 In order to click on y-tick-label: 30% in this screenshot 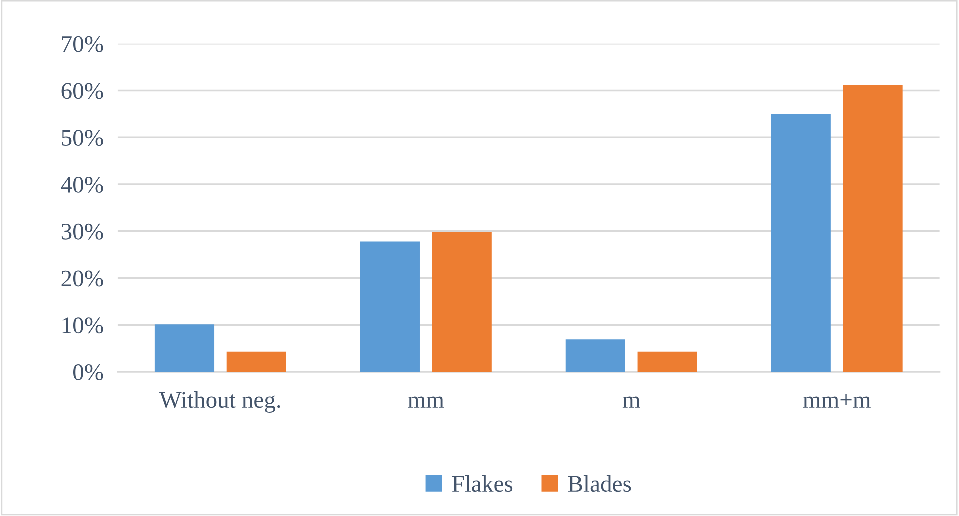, I will do `click(83, 232)`.